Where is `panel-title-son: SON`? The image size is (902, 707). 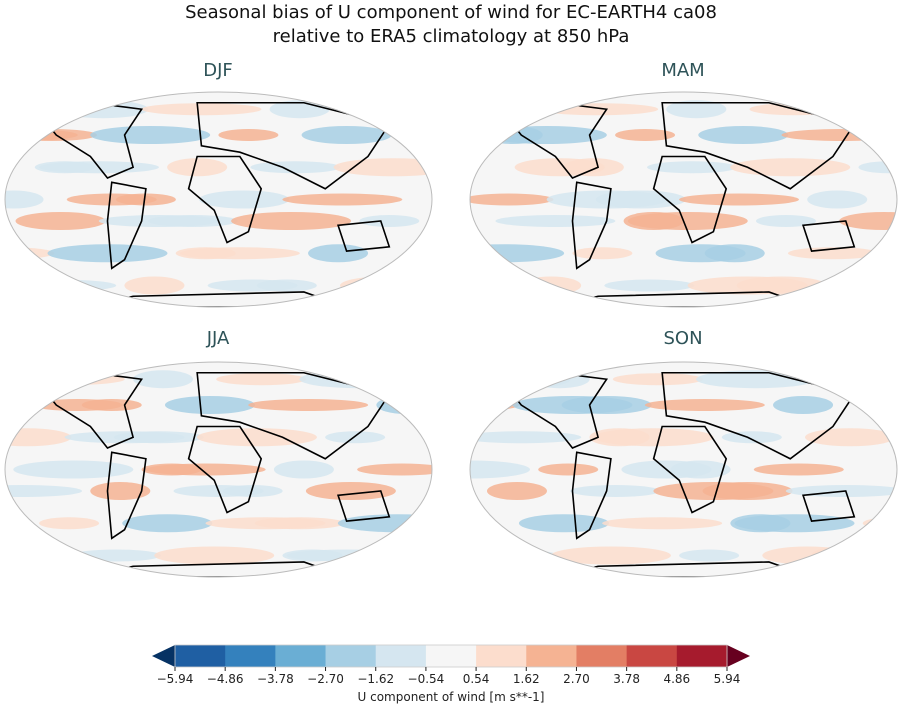 panel-title-son: SON is located at coordinates (683, 338).